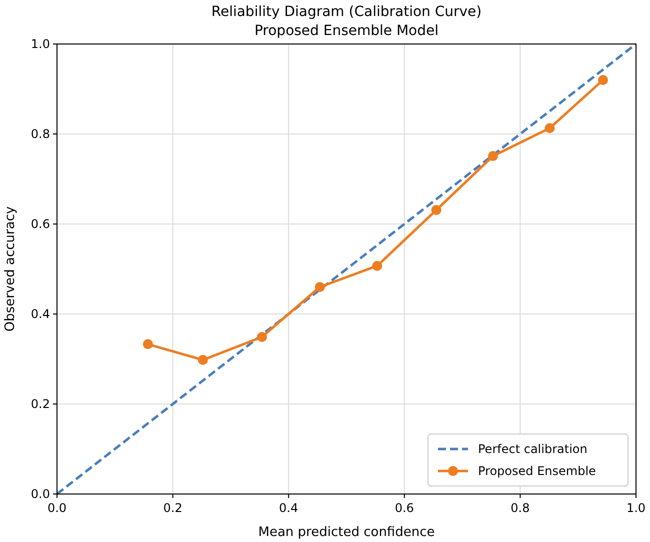 This screenshot has width=650, height=542. I want to click on x-axis-title: Mean predicted confidence, so click(346, 532).